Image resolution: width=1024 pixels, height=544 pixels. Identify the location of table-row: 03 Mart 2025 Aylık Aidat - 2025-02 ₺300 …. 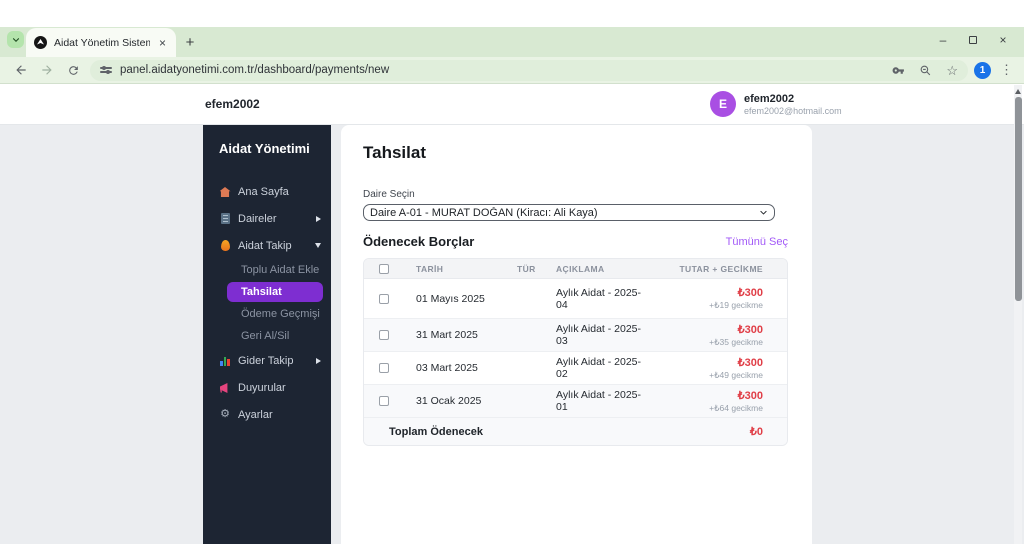
(575, 368).